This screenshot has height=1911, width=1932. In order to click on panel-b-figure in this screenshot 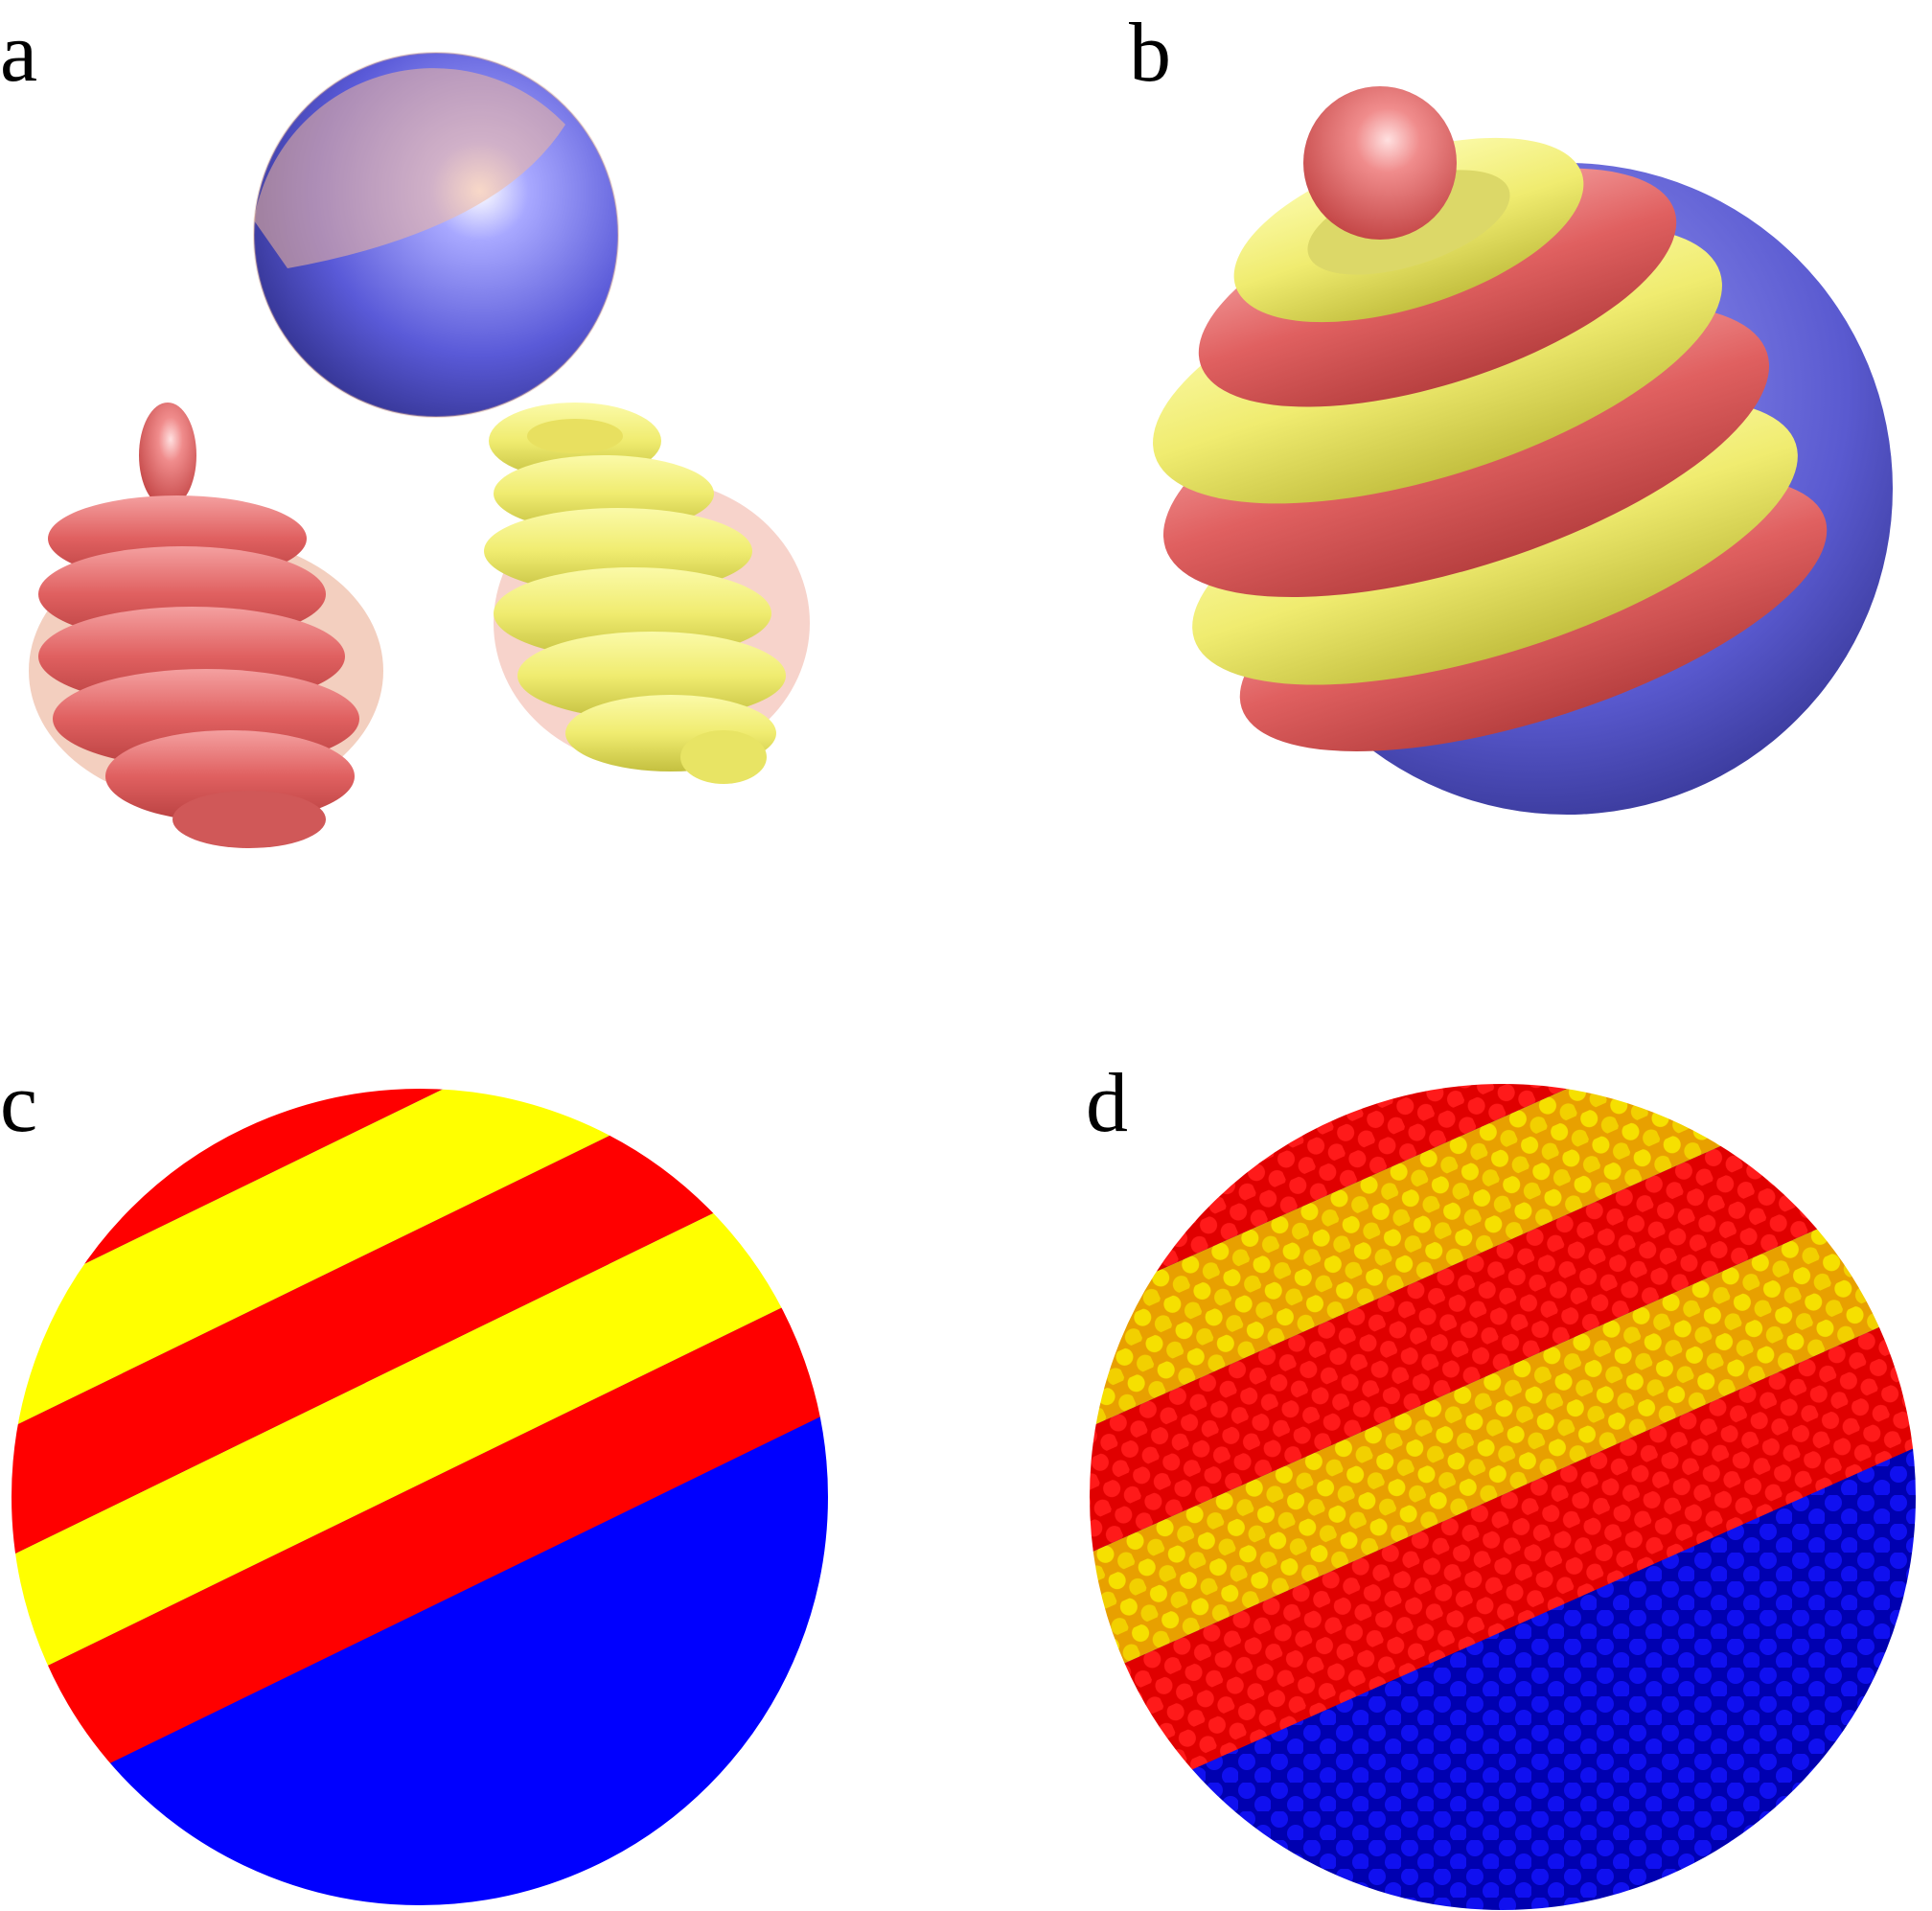, I will do `click(1523, 451)`.